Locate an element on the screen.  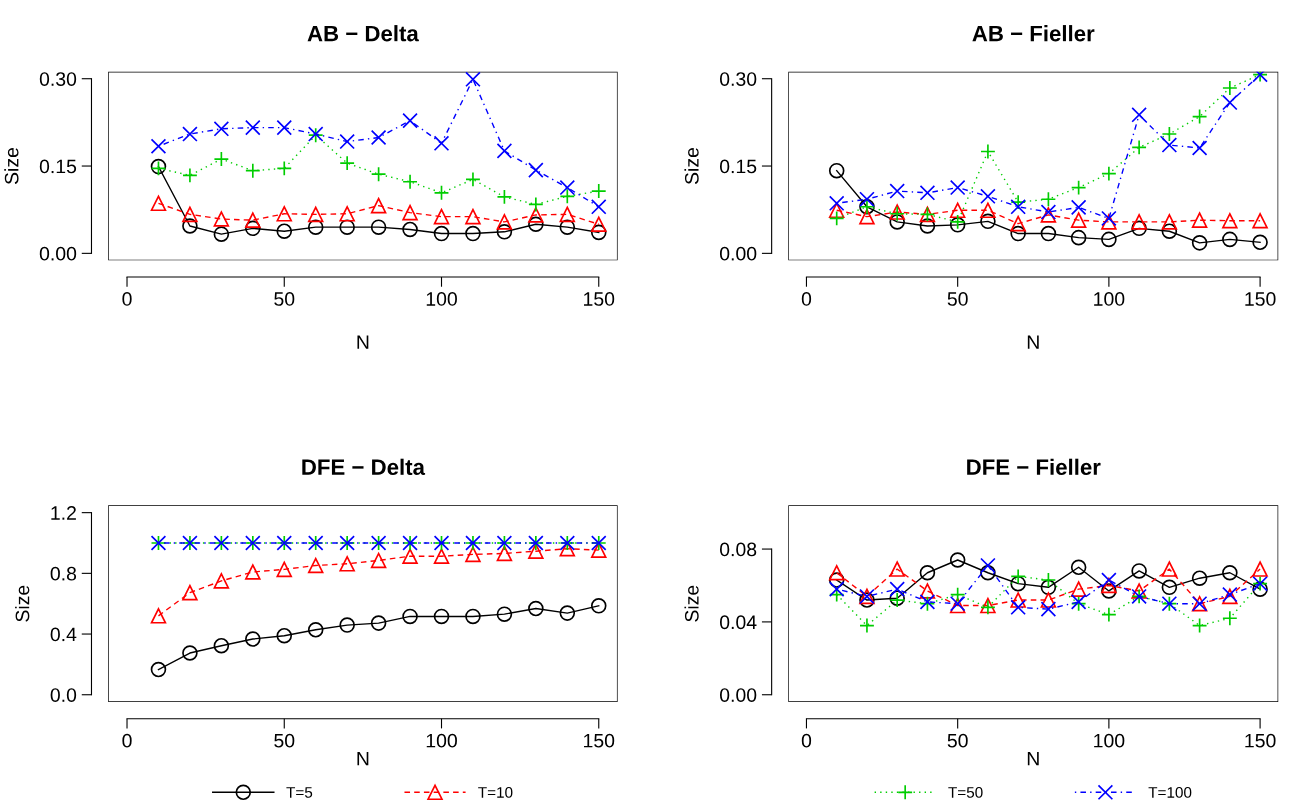
legend-label: T=10 is located at coordinates (495, 792).